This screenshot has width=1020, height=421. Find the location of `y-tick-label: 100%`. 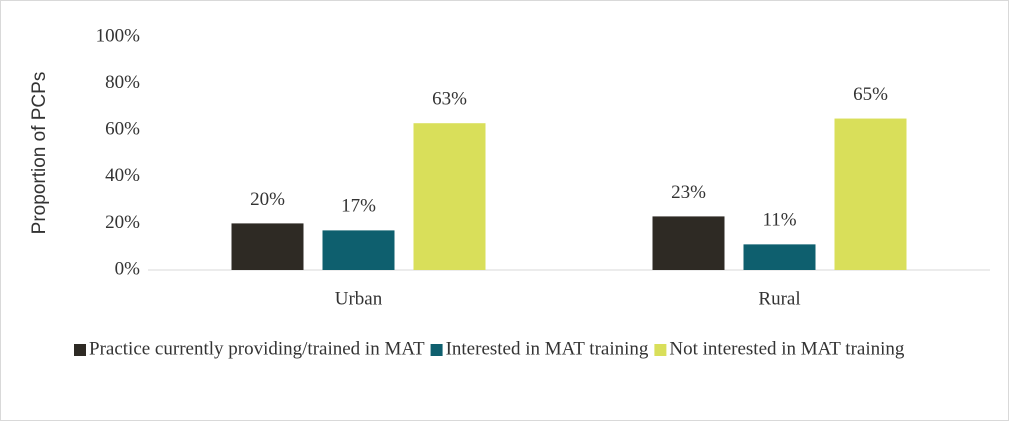

y-tick-label: 100% is located at coordinates (118, 35).